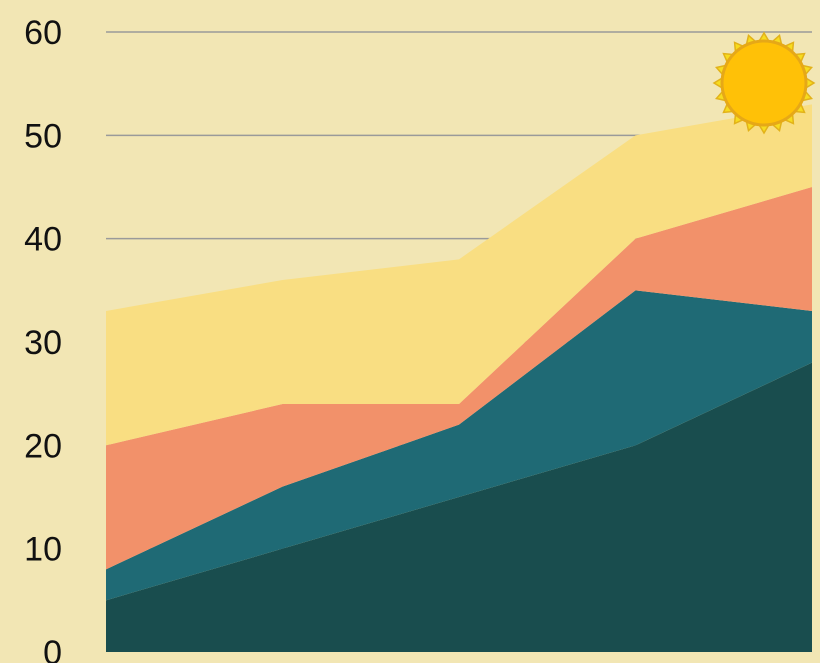 This screenshot has width=820, height=663. I want to click on y-tick-label-60: 60, so click(43, 33).